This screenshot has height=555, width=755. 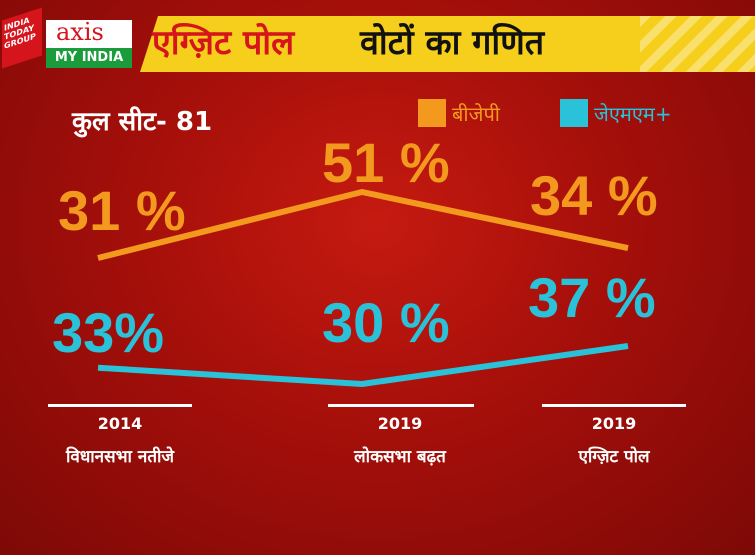 I want to click on legend-item-bjp: बीजेपी, so click(x=459, y=113).